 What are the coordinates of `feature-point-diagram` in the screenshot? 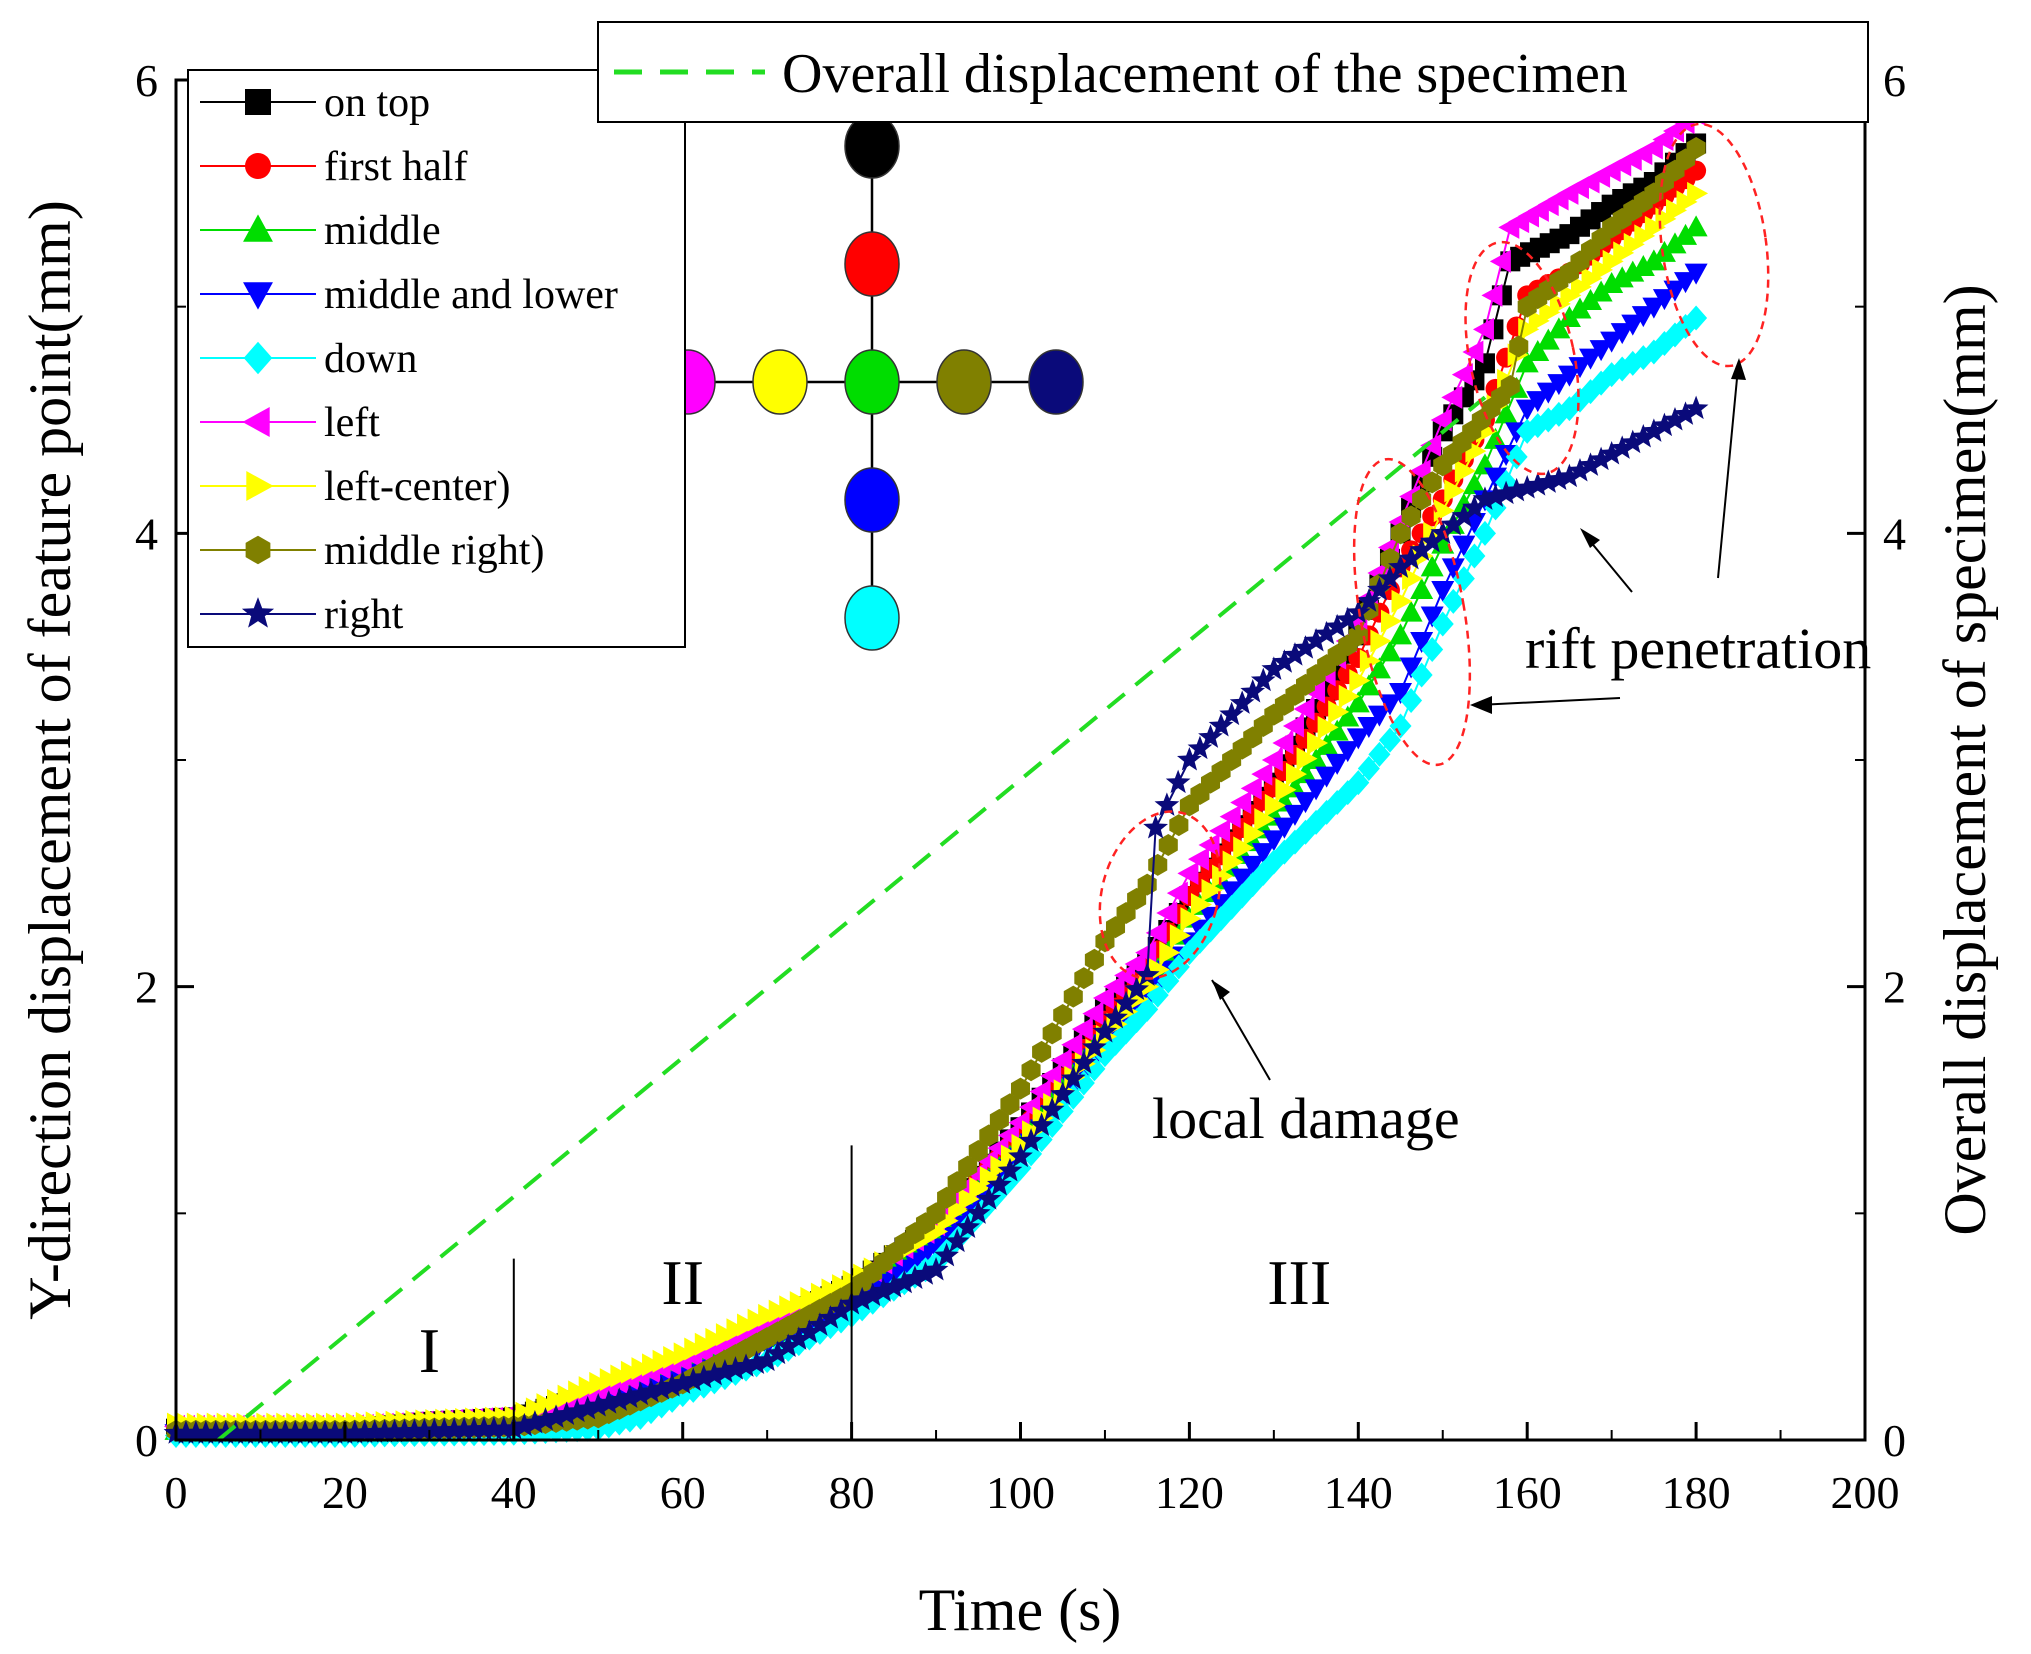 It's located at (872, 382).